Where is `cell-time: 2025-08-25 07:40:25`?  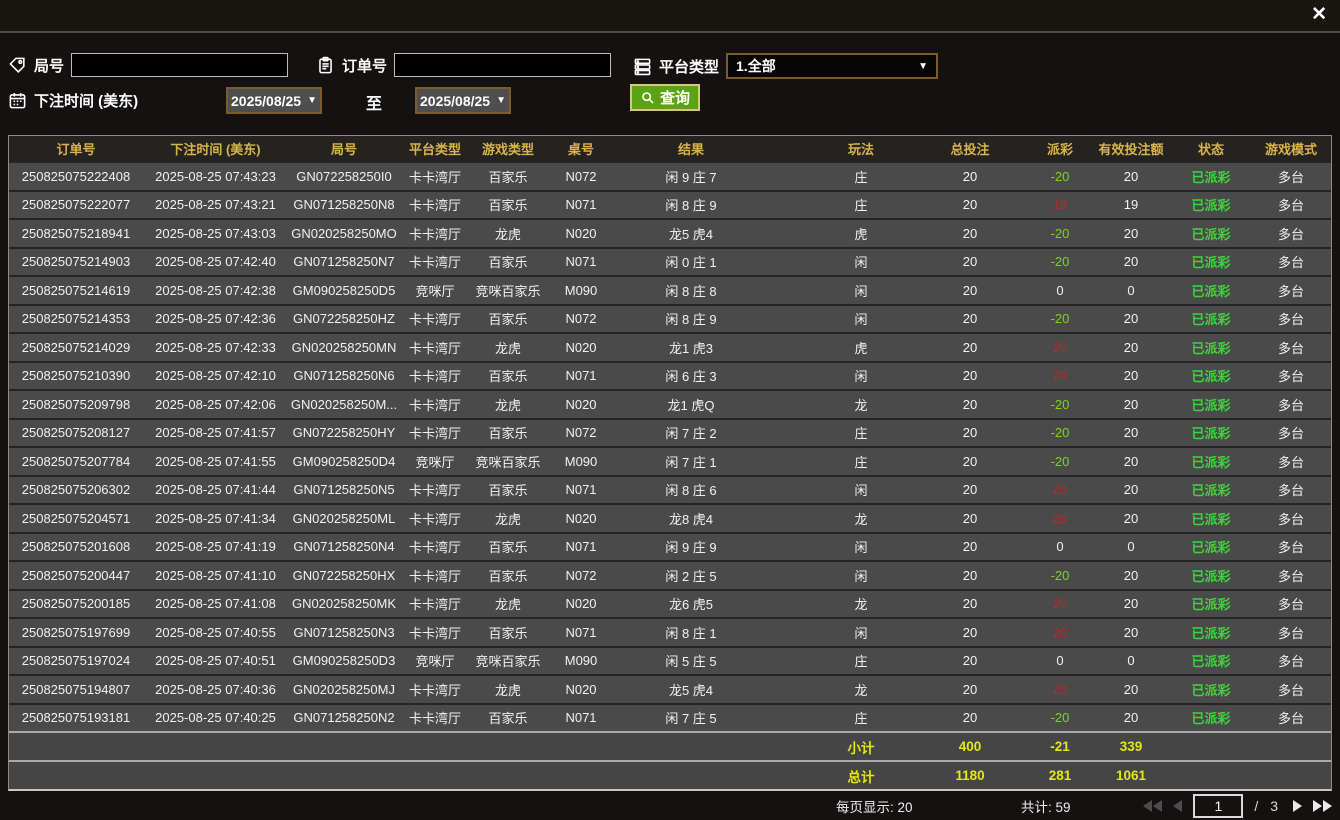
cell-time: 2025-08-25 07:40:25 is located at coordinates (215, 718).